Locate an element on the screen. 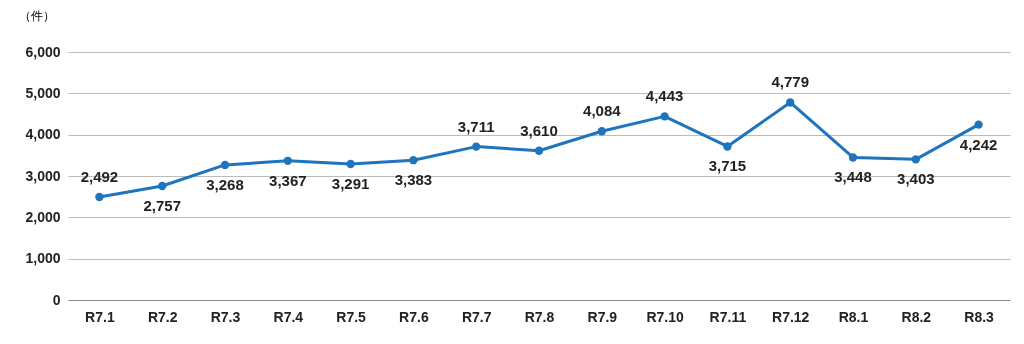 This screenshot has width=1024, height=344. data-label: 2,757 is located at coordinates (162, 206).